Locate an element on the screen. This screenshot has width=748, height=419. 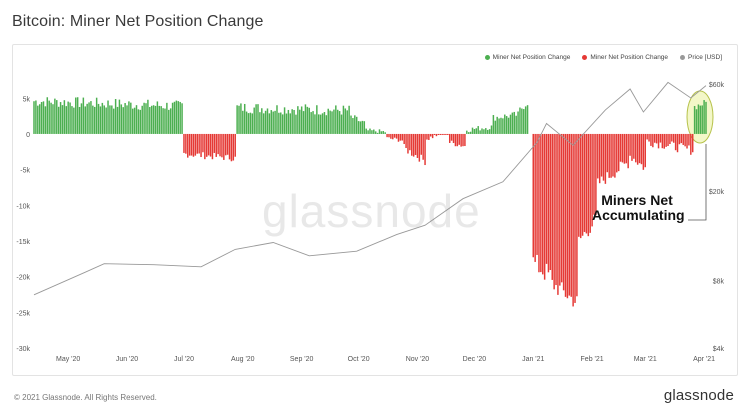
footer-brand-logo: glassnode is located at coordinates (698, 395).